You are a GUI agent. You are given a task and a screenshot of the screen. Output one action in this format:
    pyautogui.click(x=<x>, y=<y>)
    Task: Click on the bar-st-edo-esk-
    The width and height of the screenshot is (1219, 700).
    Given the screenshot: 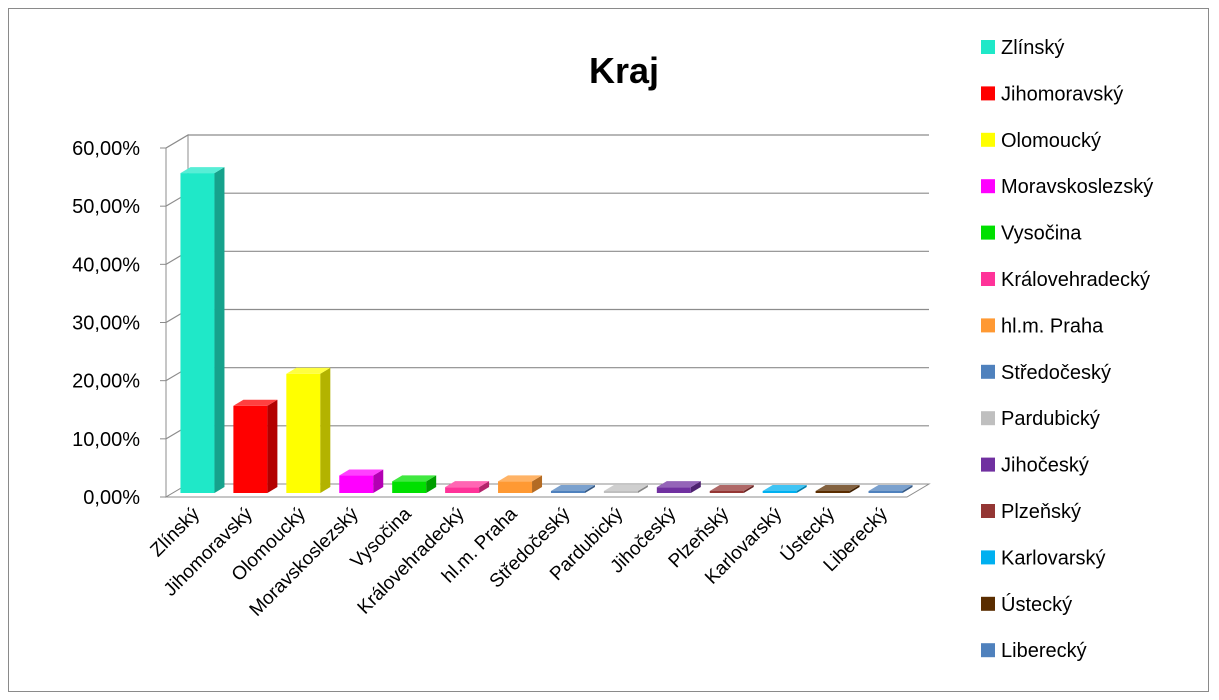 What is the action you would take?
    pyautogui.click(x=572, y=489)
    